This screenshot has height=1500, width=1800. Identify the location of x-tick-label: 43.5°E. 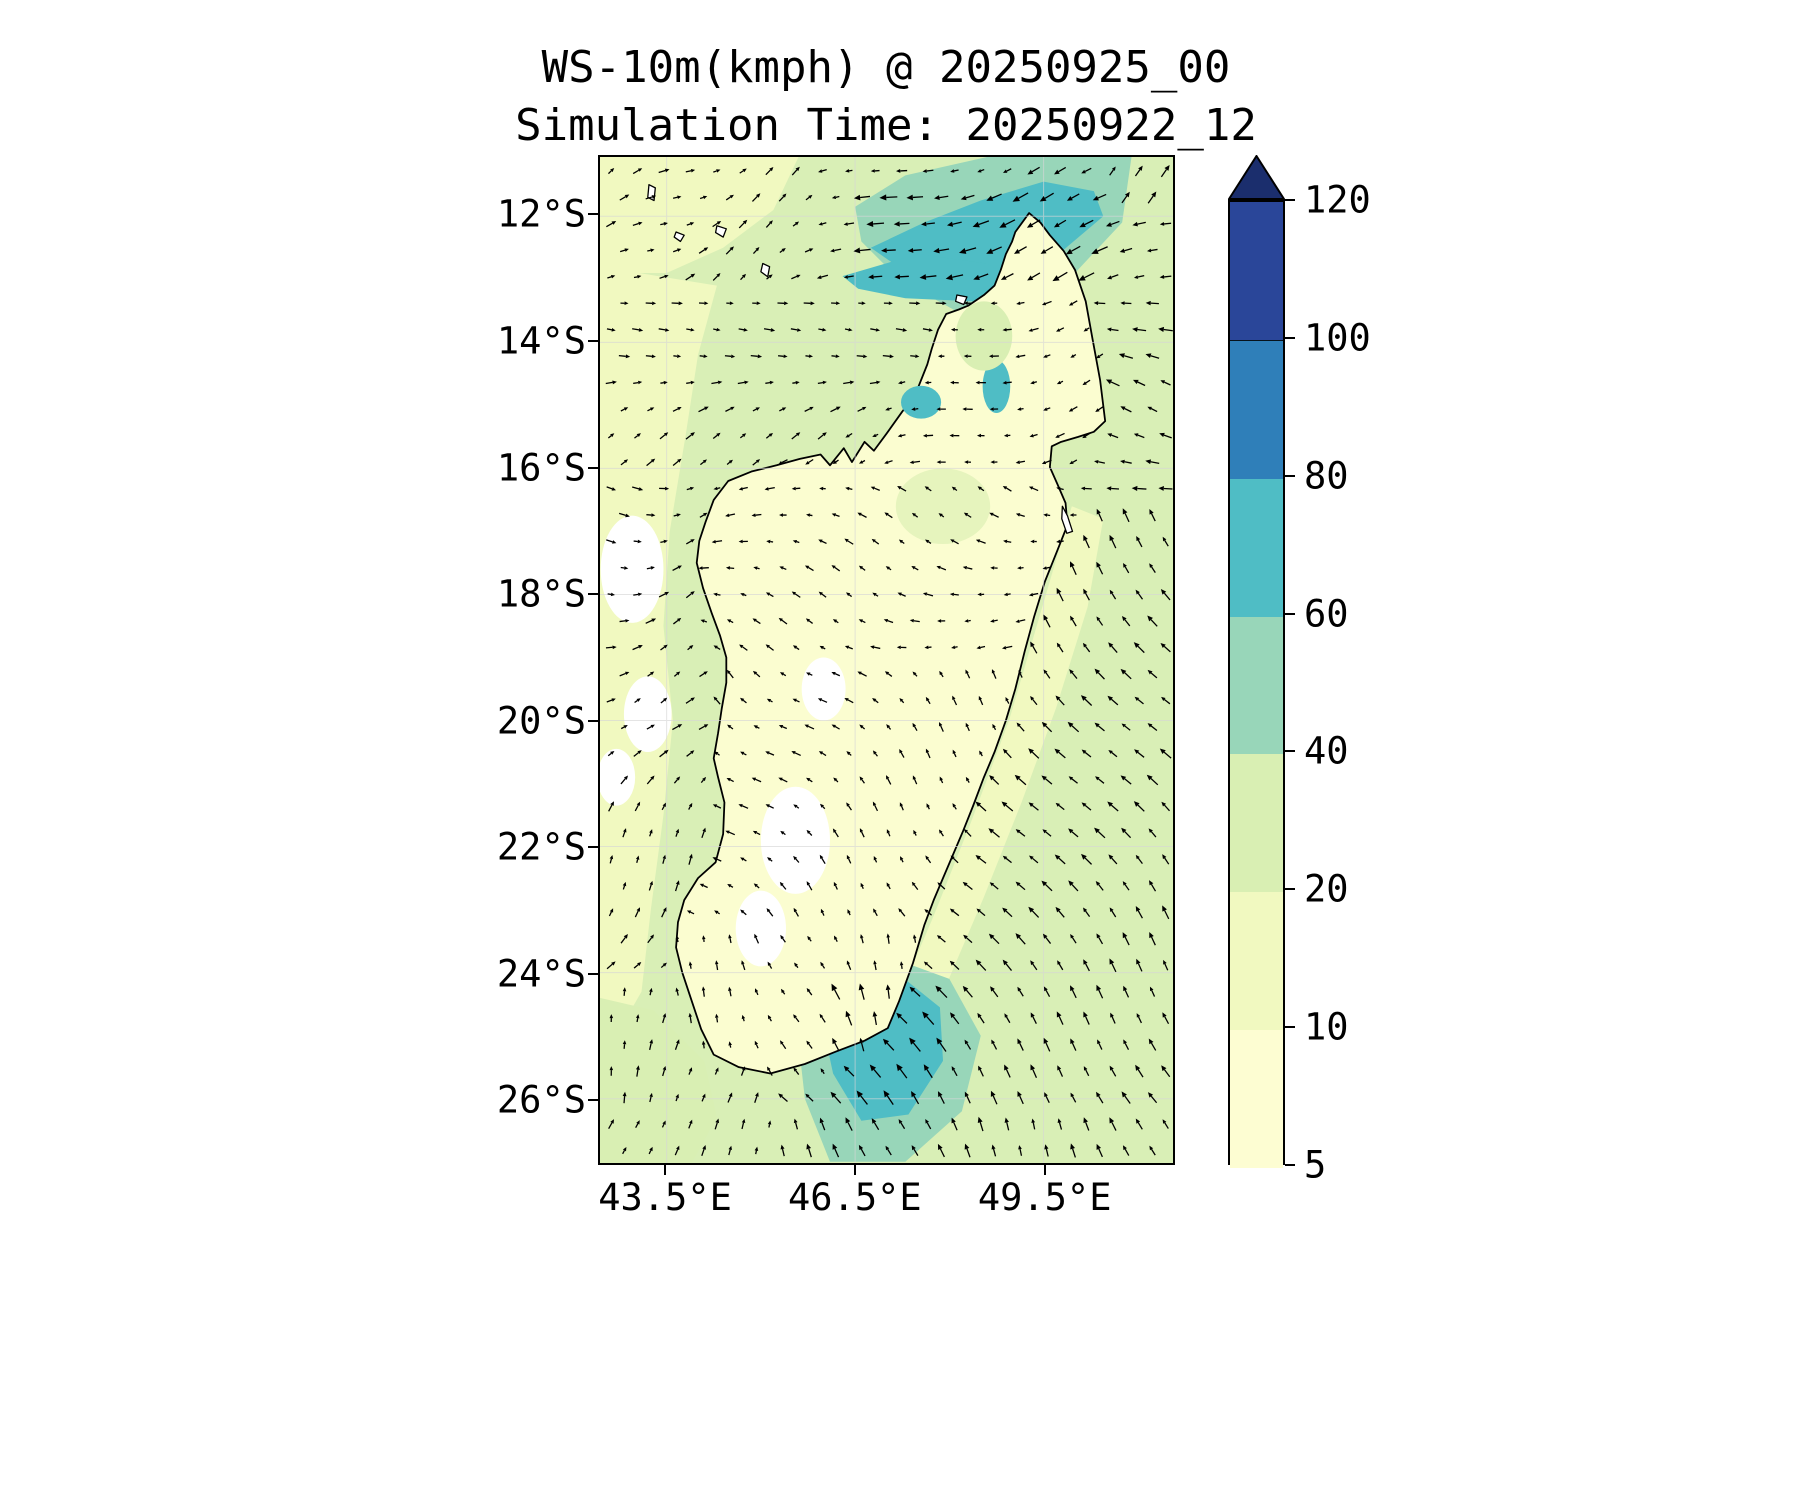
(665, 1197).